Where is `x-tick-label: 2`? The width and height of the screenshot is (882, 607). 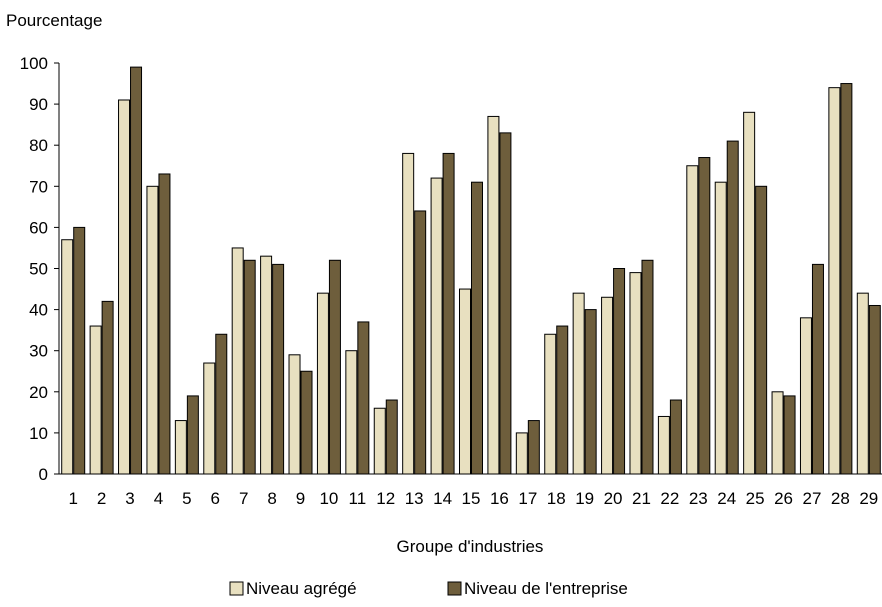 x-tick-label: 2 is located at coordinates (101, 498).